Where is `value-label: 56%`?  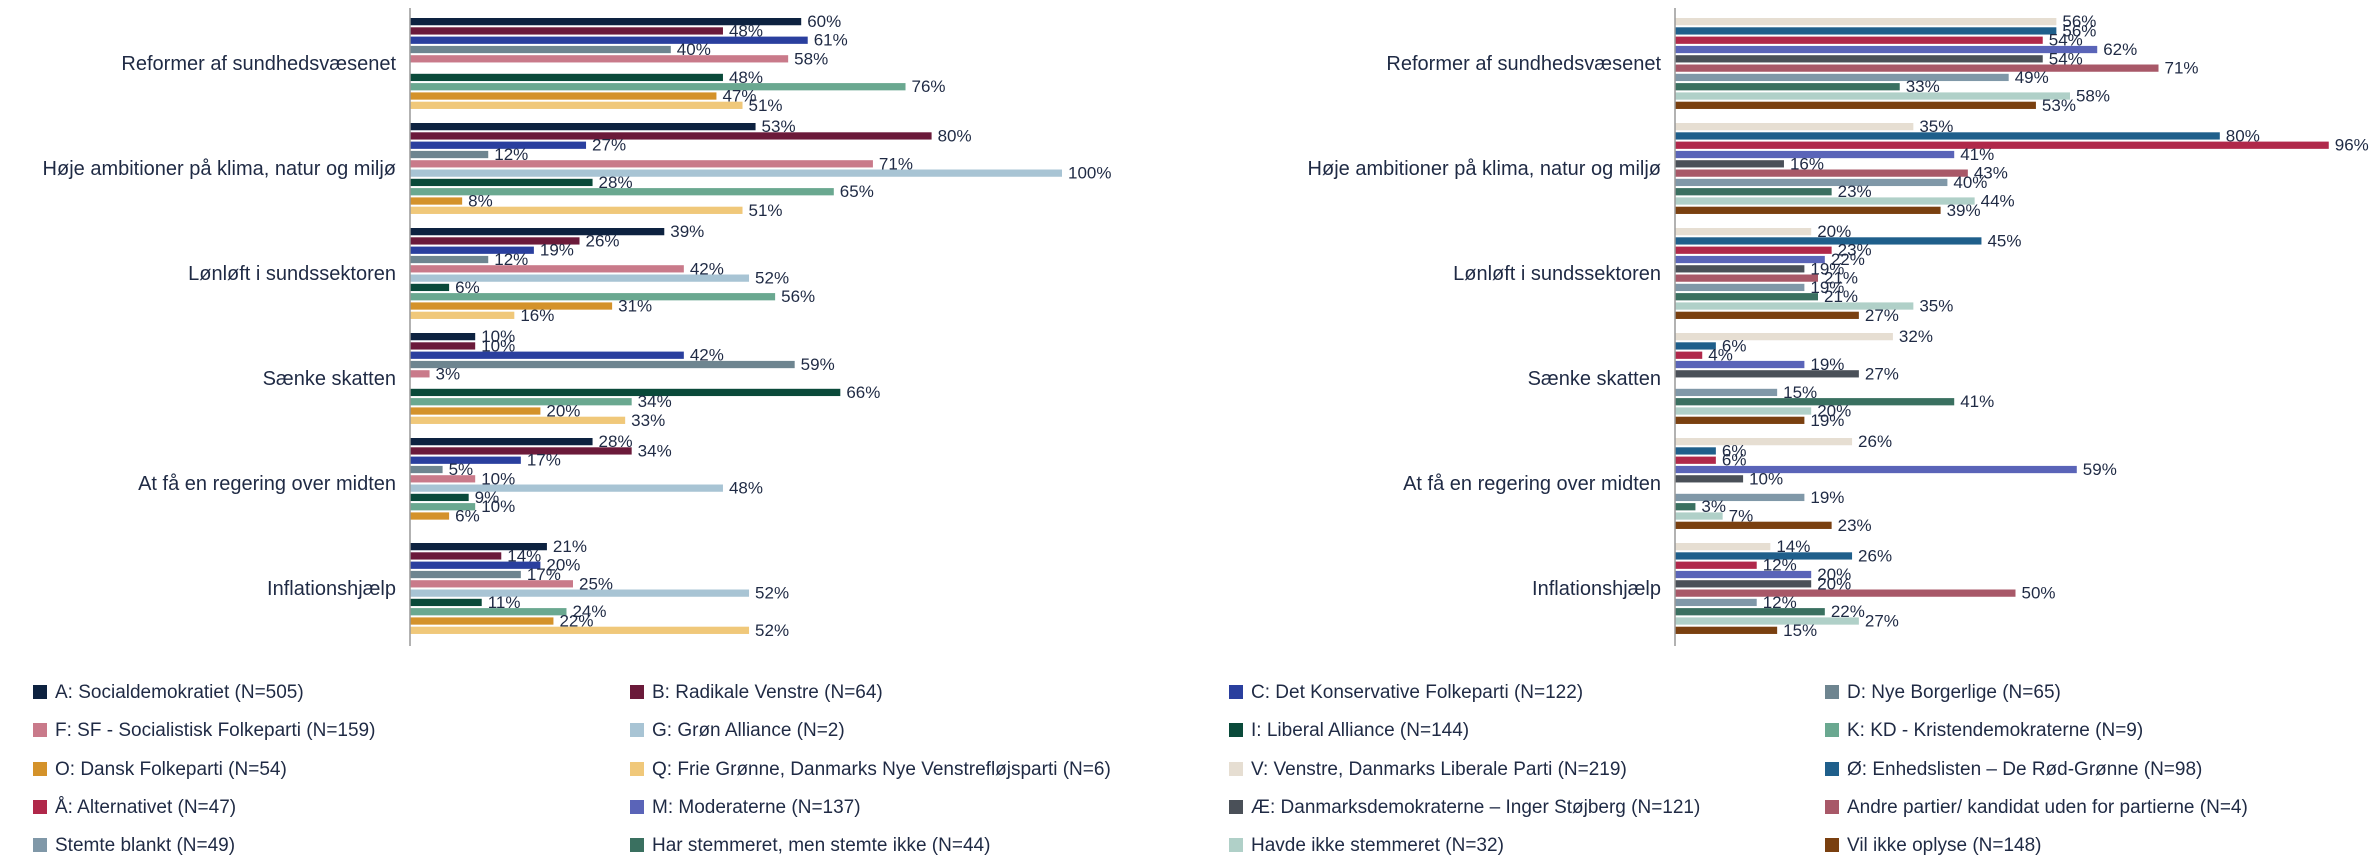
value-label: 56% is located at coordinates (798, 296).